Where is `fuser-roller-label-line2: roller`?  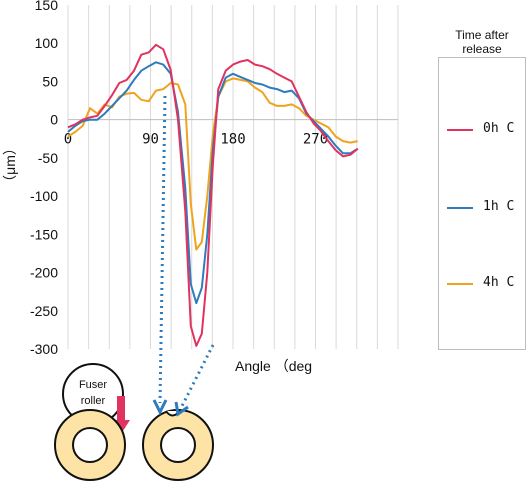 fuser-roller-label-line2: roller is located at coordinates (93, 401).